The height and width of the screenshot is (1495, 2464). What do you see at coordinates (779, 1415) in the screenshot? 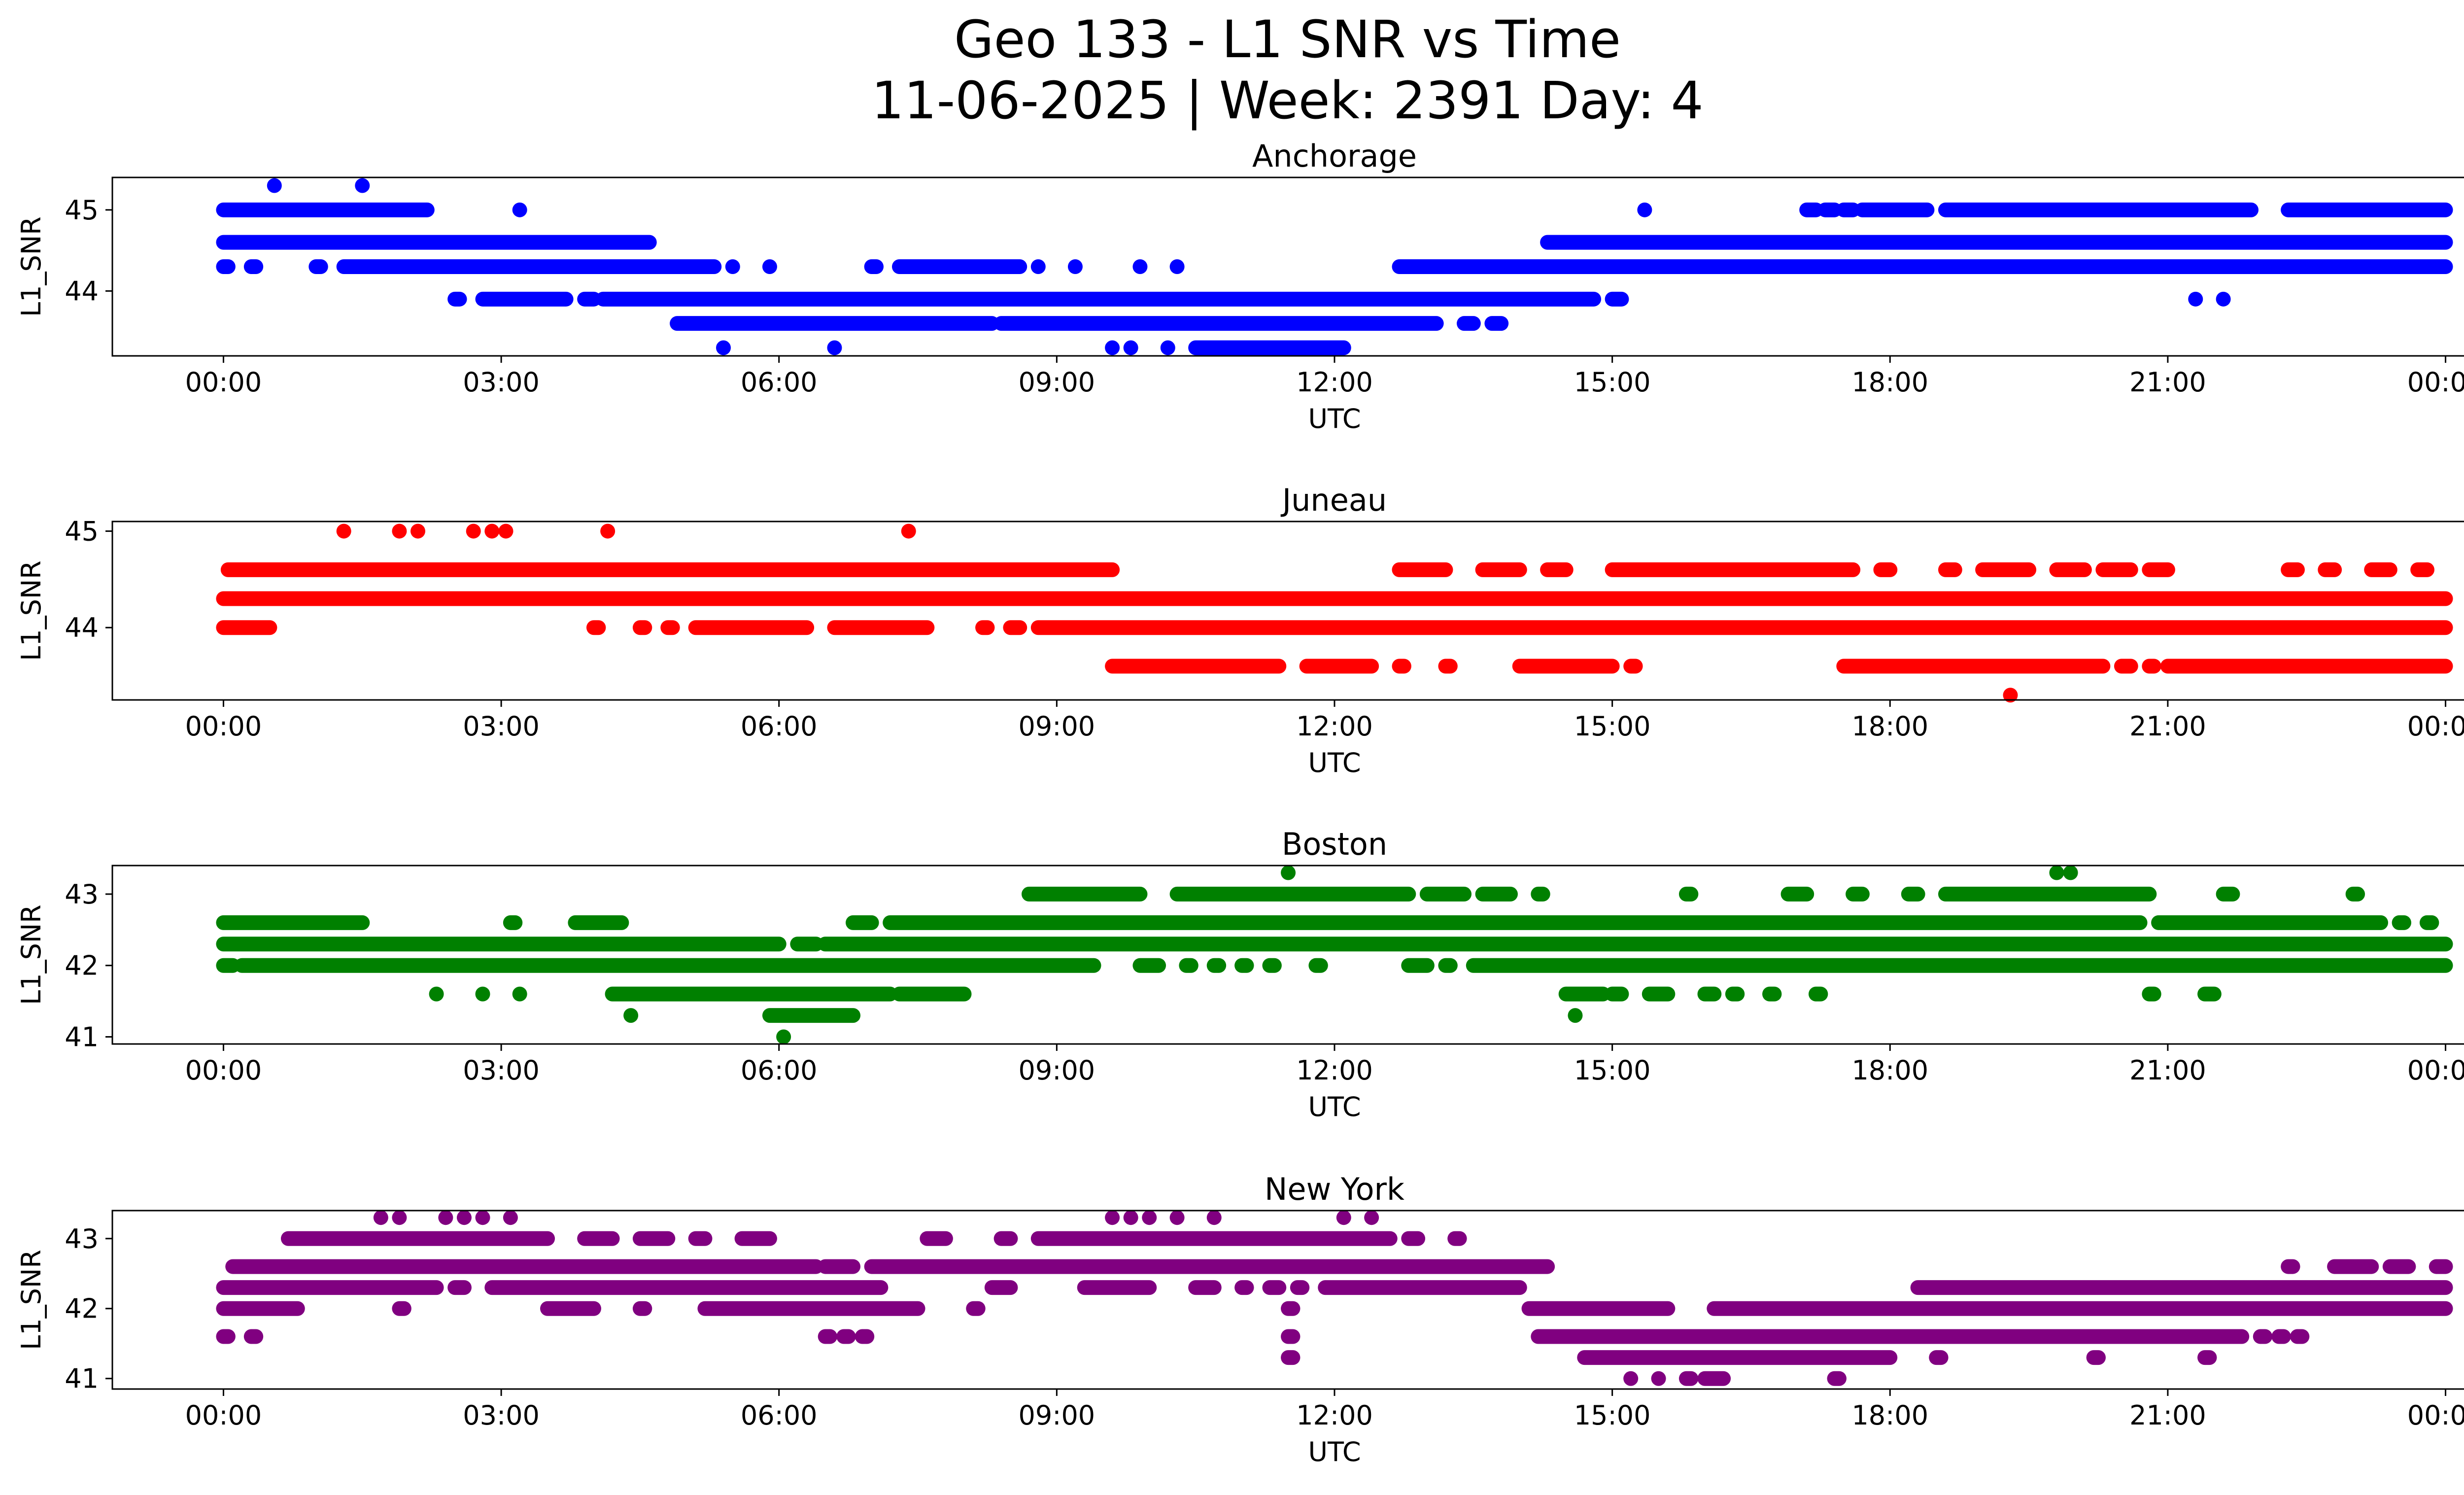
I see `x-tick-label: 06:00` at bounding box center [779, 1415].